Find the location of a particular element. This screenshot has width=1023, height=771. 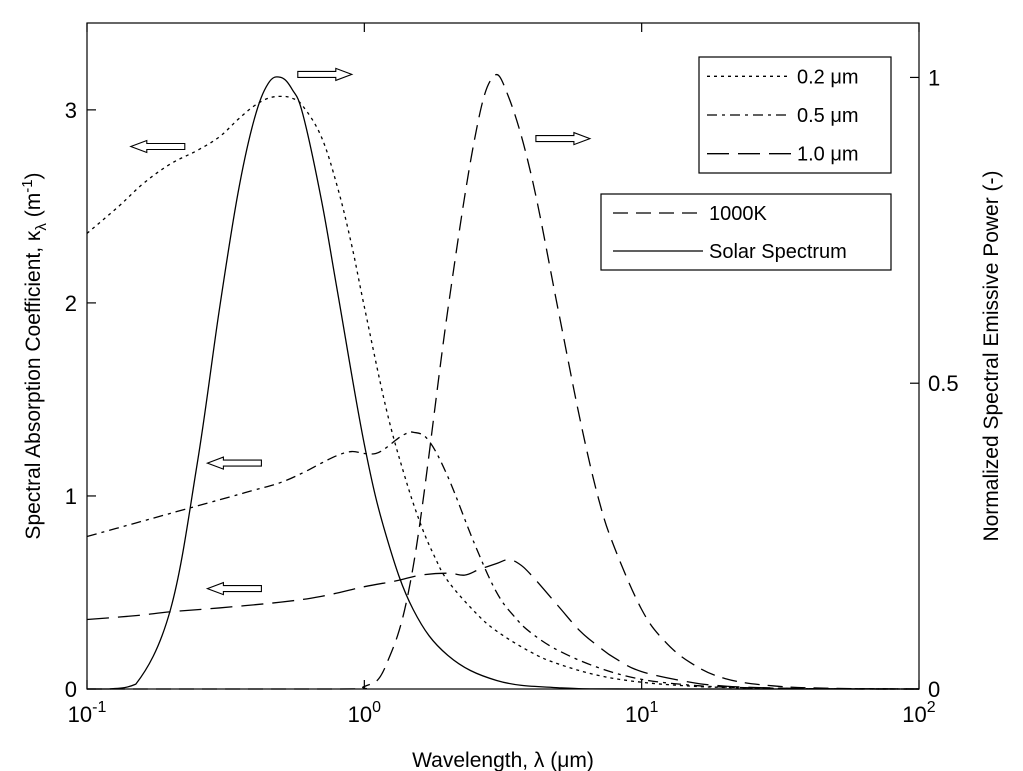

x-tick-label: 10⁰ is located at coordinates (364, 713).